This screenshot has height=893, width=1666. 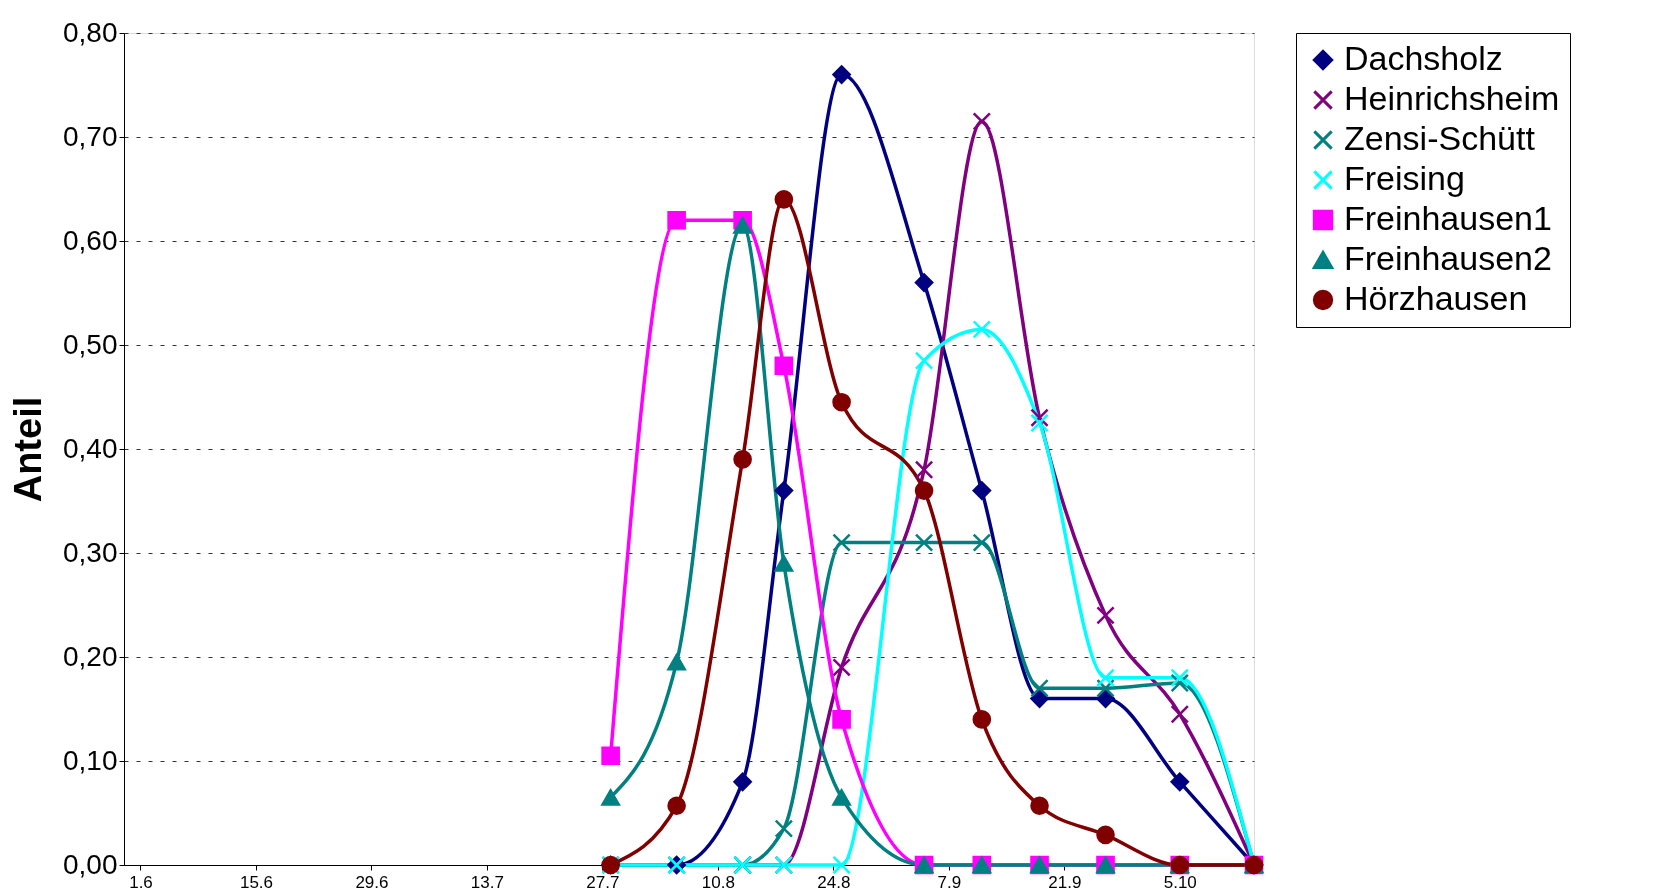 I want to click on x-tick-label: 15.6, so click(x=256, y=882).